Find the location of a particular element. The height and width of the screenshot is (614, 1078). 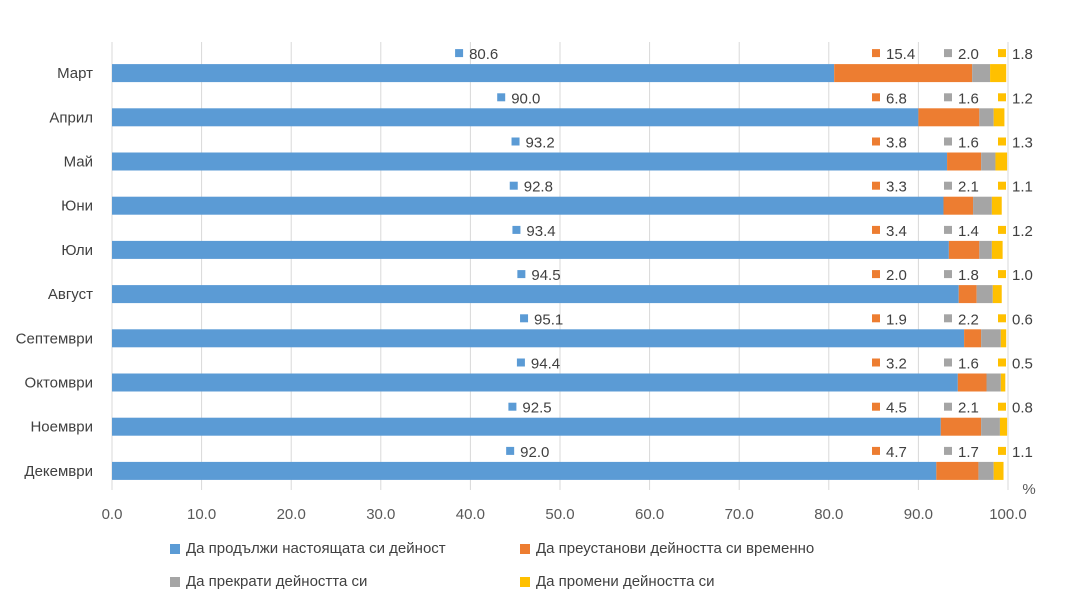

category-label: Октомври is located at coordinates (59, 383).